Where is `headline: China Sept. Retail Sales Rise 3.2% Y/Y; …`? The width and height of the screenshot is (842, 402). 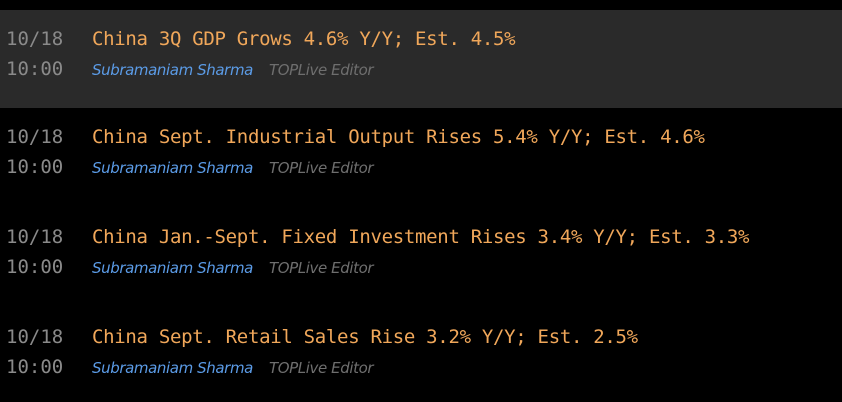 headline: China Sept. Retail Sales Rise 3.2% Y/Y; … is located at coordinates (365, 337).